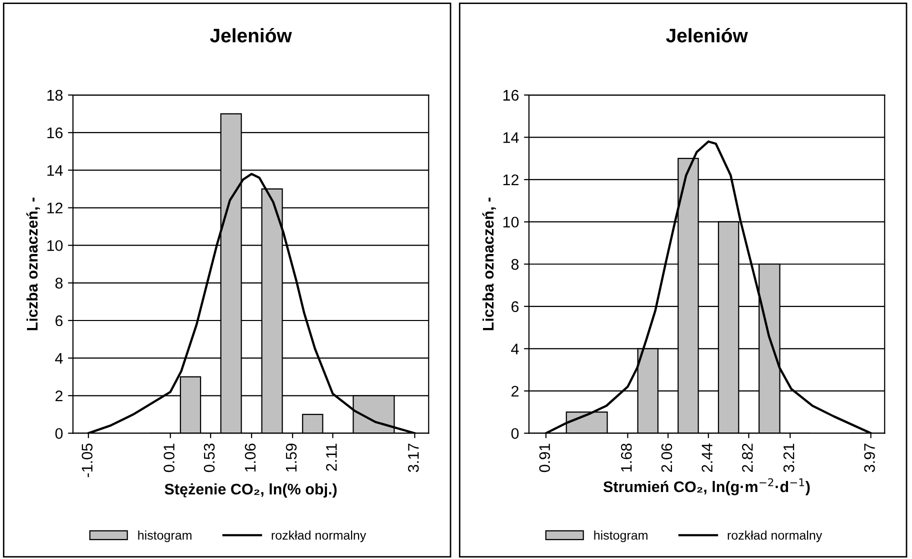 The image size is (912, 559). I want to click on x-tick-label: 3.97, so click(869, 458).